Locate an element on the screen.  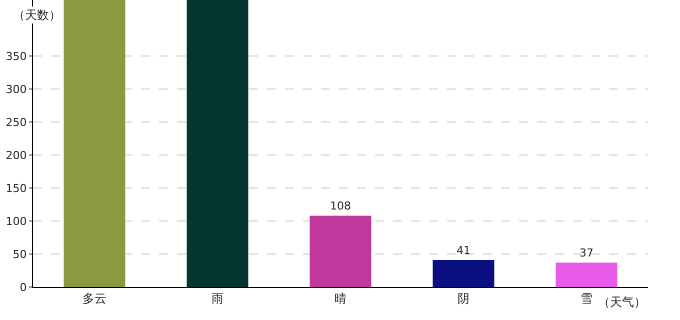
y-tick-label: 100 is located at coordinates (16, 221).